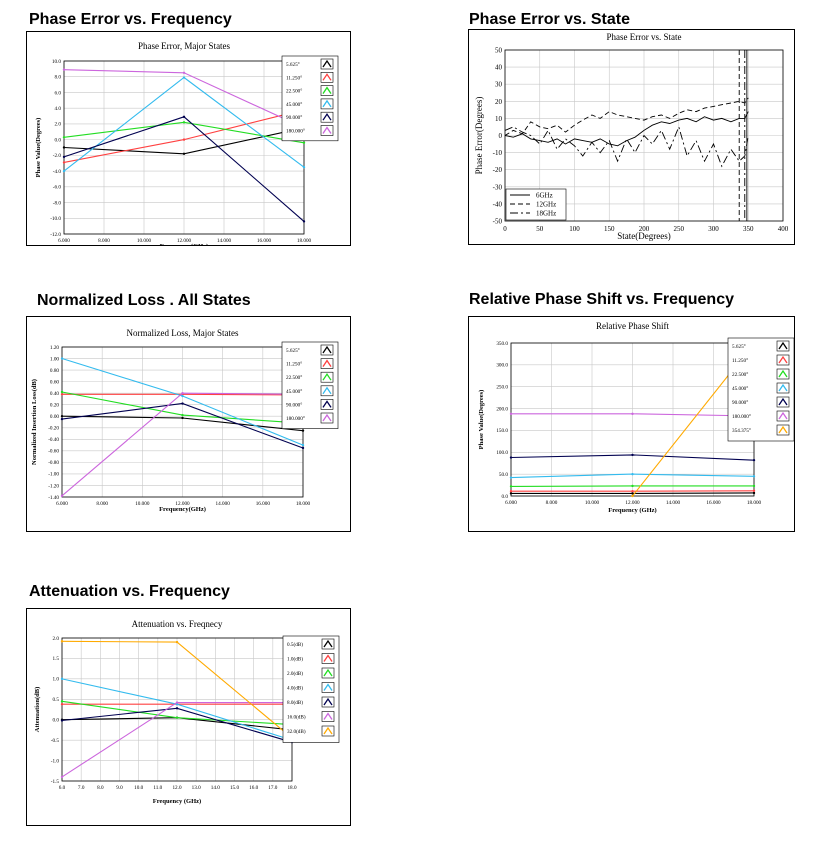  Describe the element at coordinates (502, 388) in the screenshot. I see `y-tick-label: 250.0` at that location.